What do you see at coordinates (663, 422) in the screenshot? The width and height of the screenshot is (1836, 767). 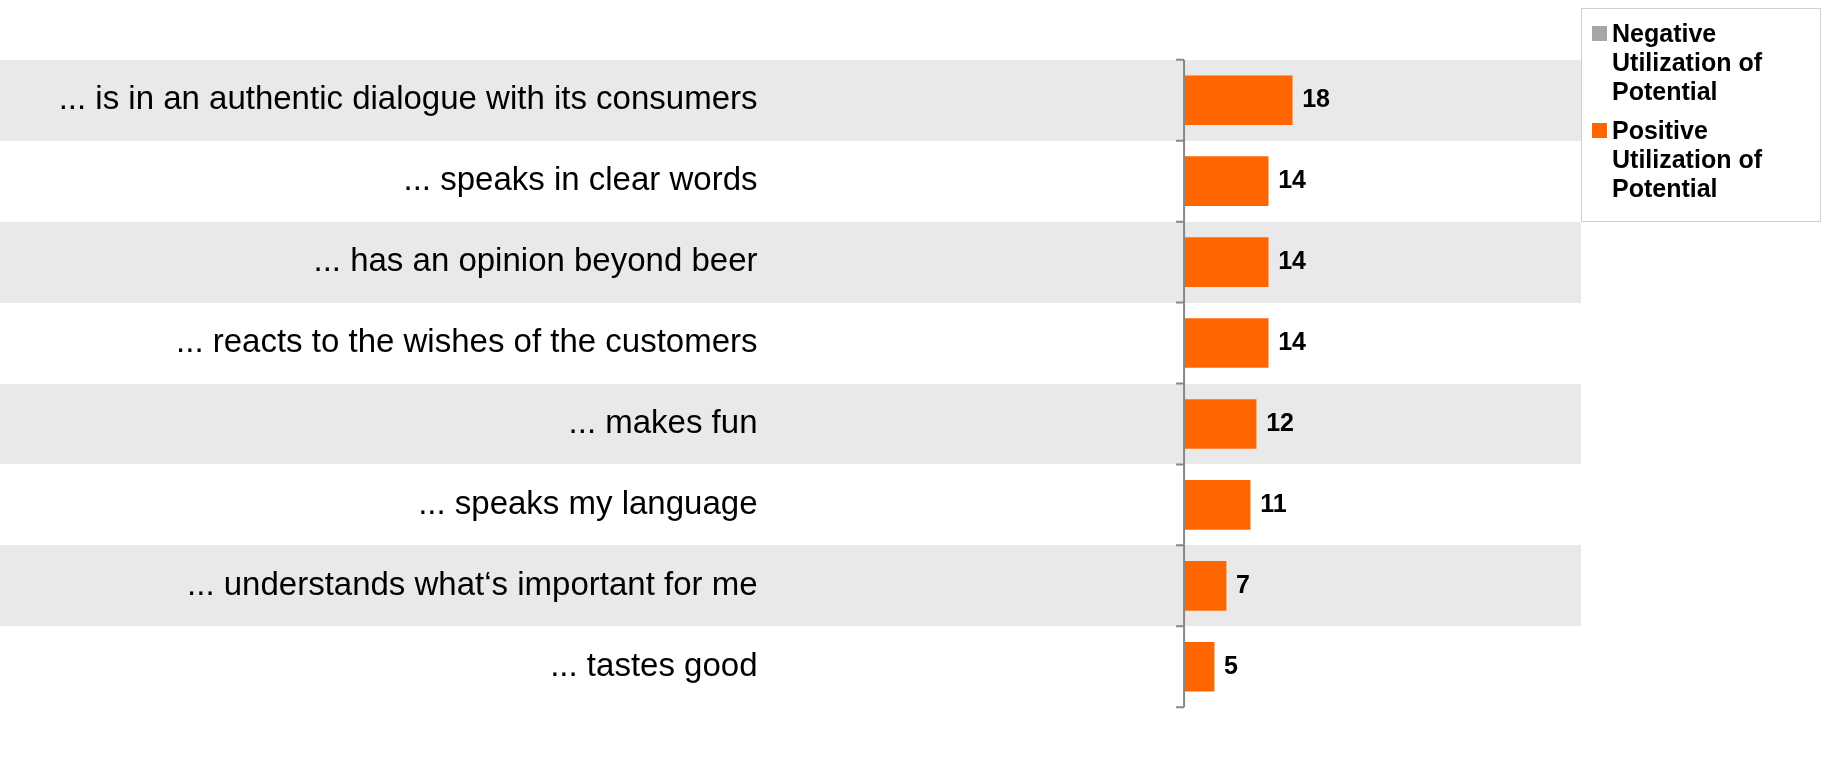 I see `y-tick-label: ... makes fun` at bounding box center [663, 422].